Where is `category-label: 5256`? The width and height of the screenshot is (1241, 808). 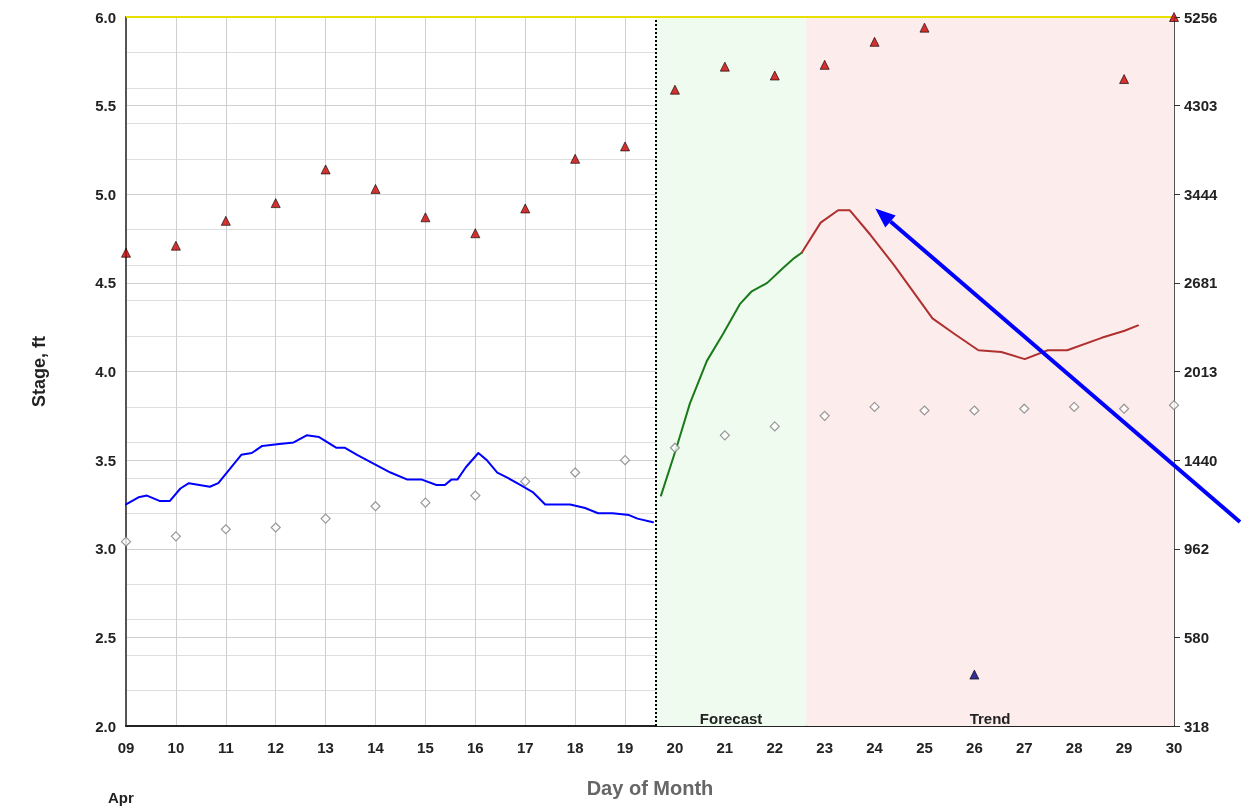
category-label: 5256 is located at coordinates (1201, 17).